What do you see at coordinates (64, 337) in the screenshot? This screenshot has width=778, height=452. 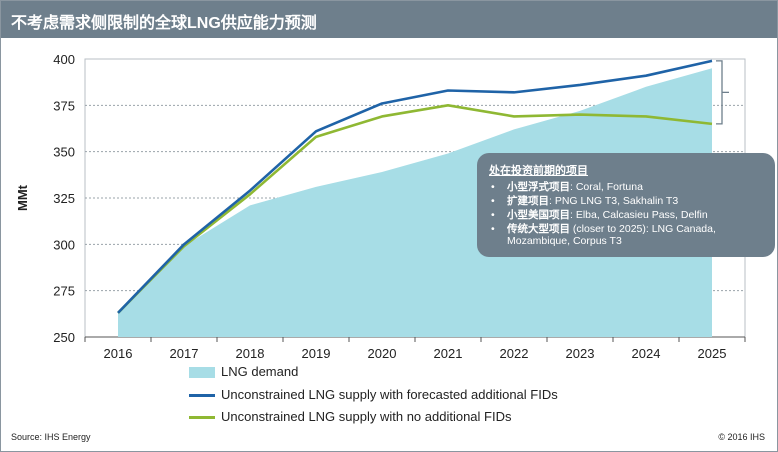 I see `y-tick-label: 250` at bounding box center [64, 337].